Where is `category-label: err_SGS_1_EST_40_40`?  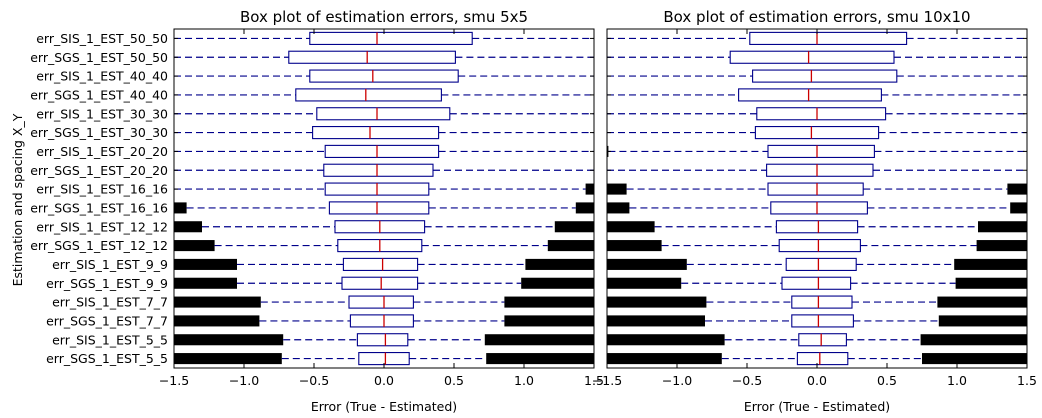
category-label: err_SGS_1_EST_40_40 is located at coordinates (99, 94).